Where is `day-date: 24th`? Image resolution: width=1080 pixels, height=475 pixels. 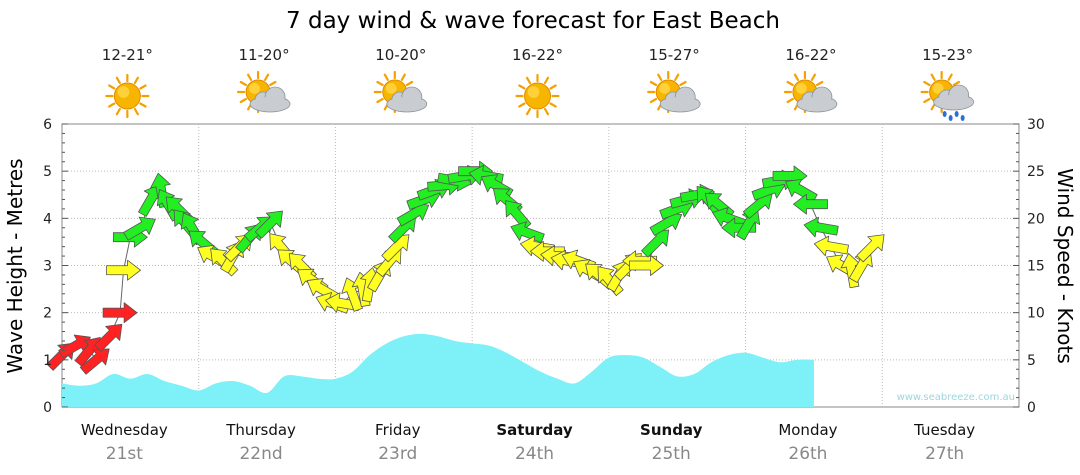 day-date: 24th is located at coordinates (534, 454).